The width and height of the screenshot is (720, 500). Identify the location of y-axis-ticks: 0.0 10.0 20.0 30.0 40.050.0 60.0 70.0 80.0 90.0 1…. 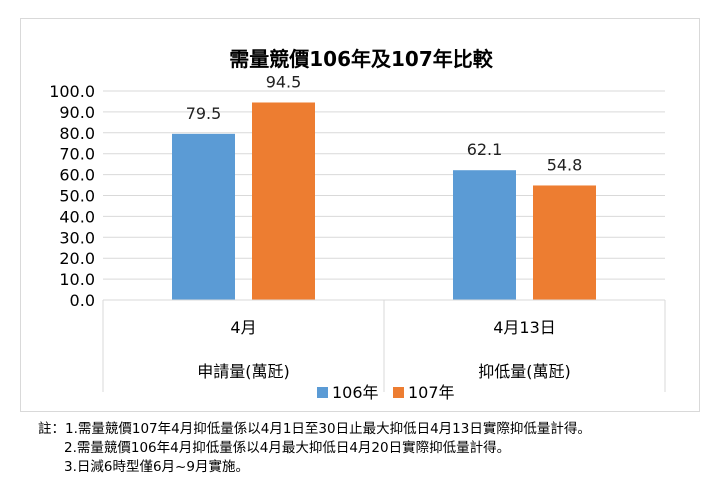
(72, 196).